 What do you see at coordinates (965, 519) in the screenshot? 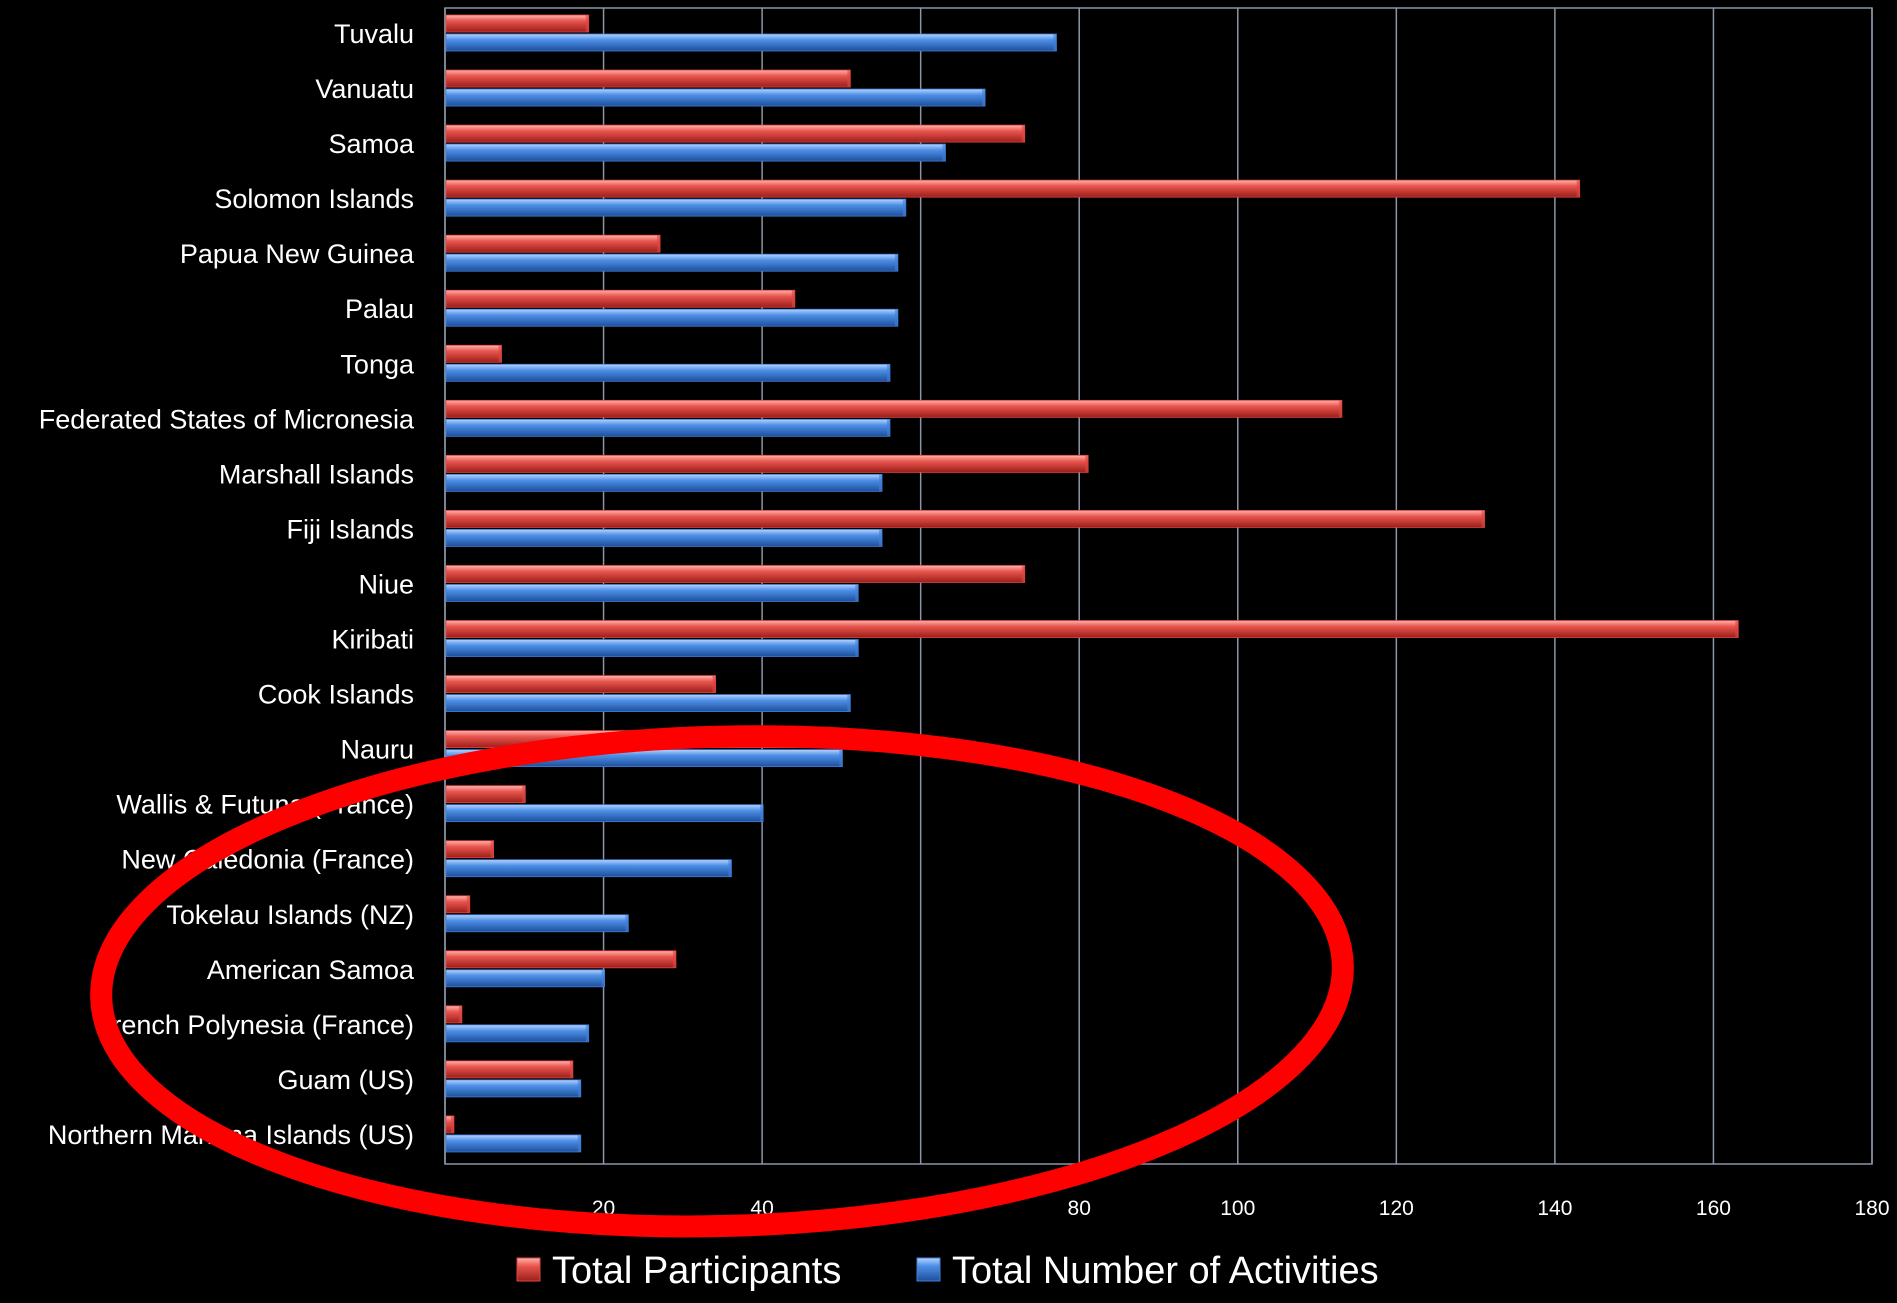
I see `bar-total-participants-fiji-islands` at bounding box center [965, 519].